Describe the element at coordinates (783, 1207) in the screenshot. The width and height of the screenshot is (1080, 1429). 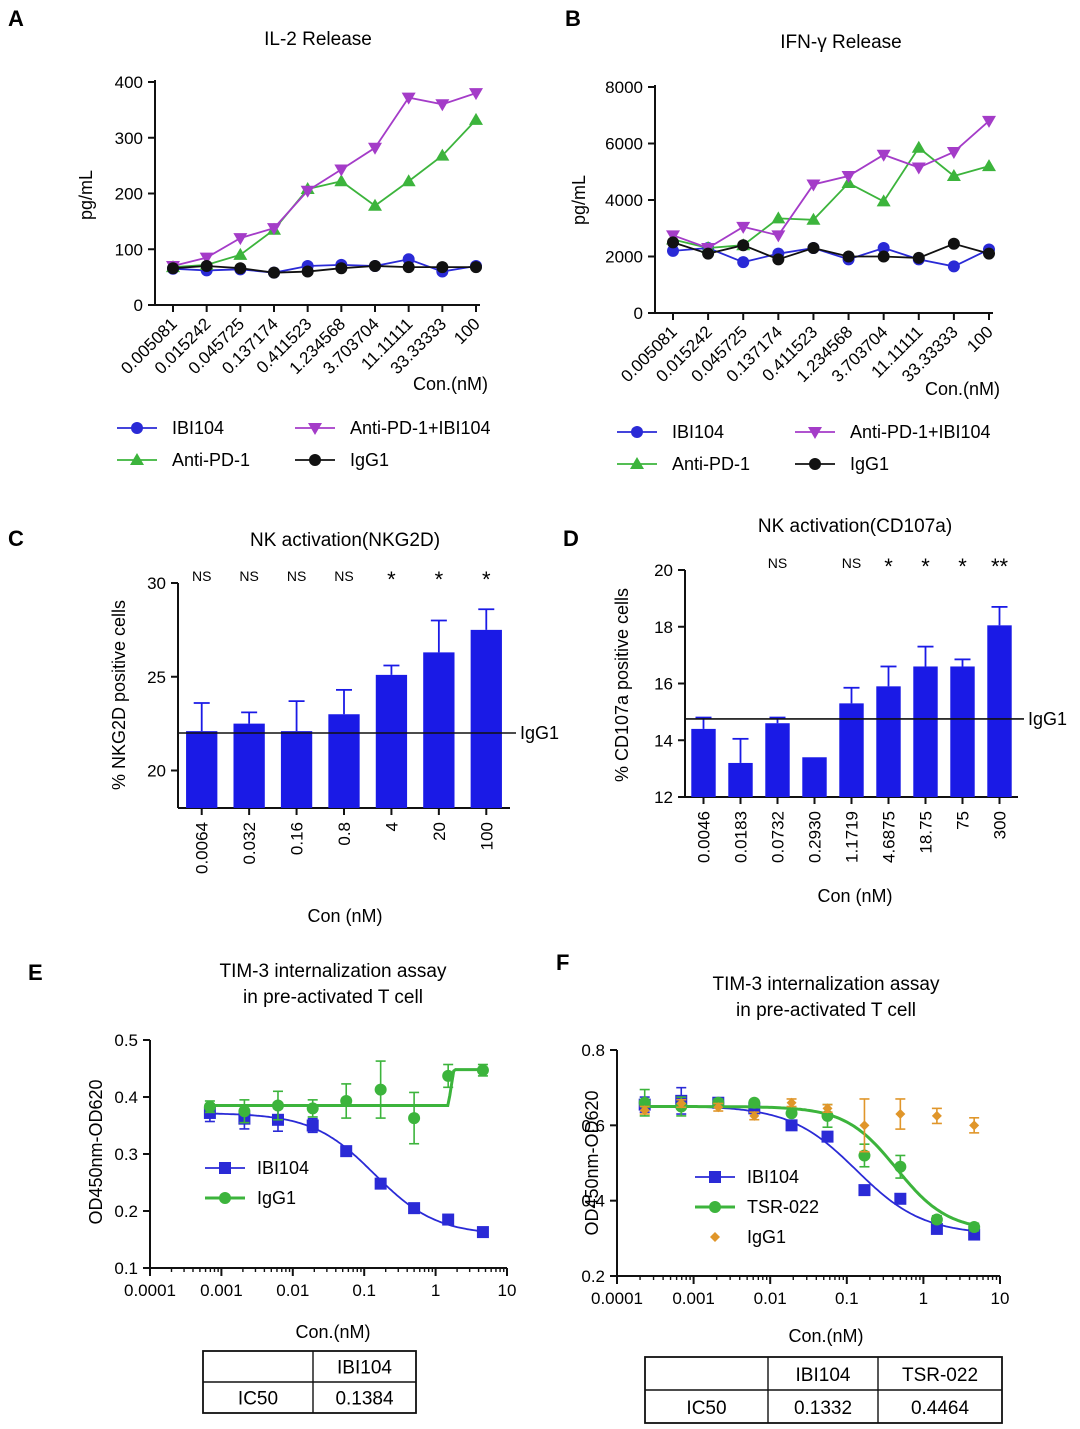
I see `legend-label: TSR-022` at that location.